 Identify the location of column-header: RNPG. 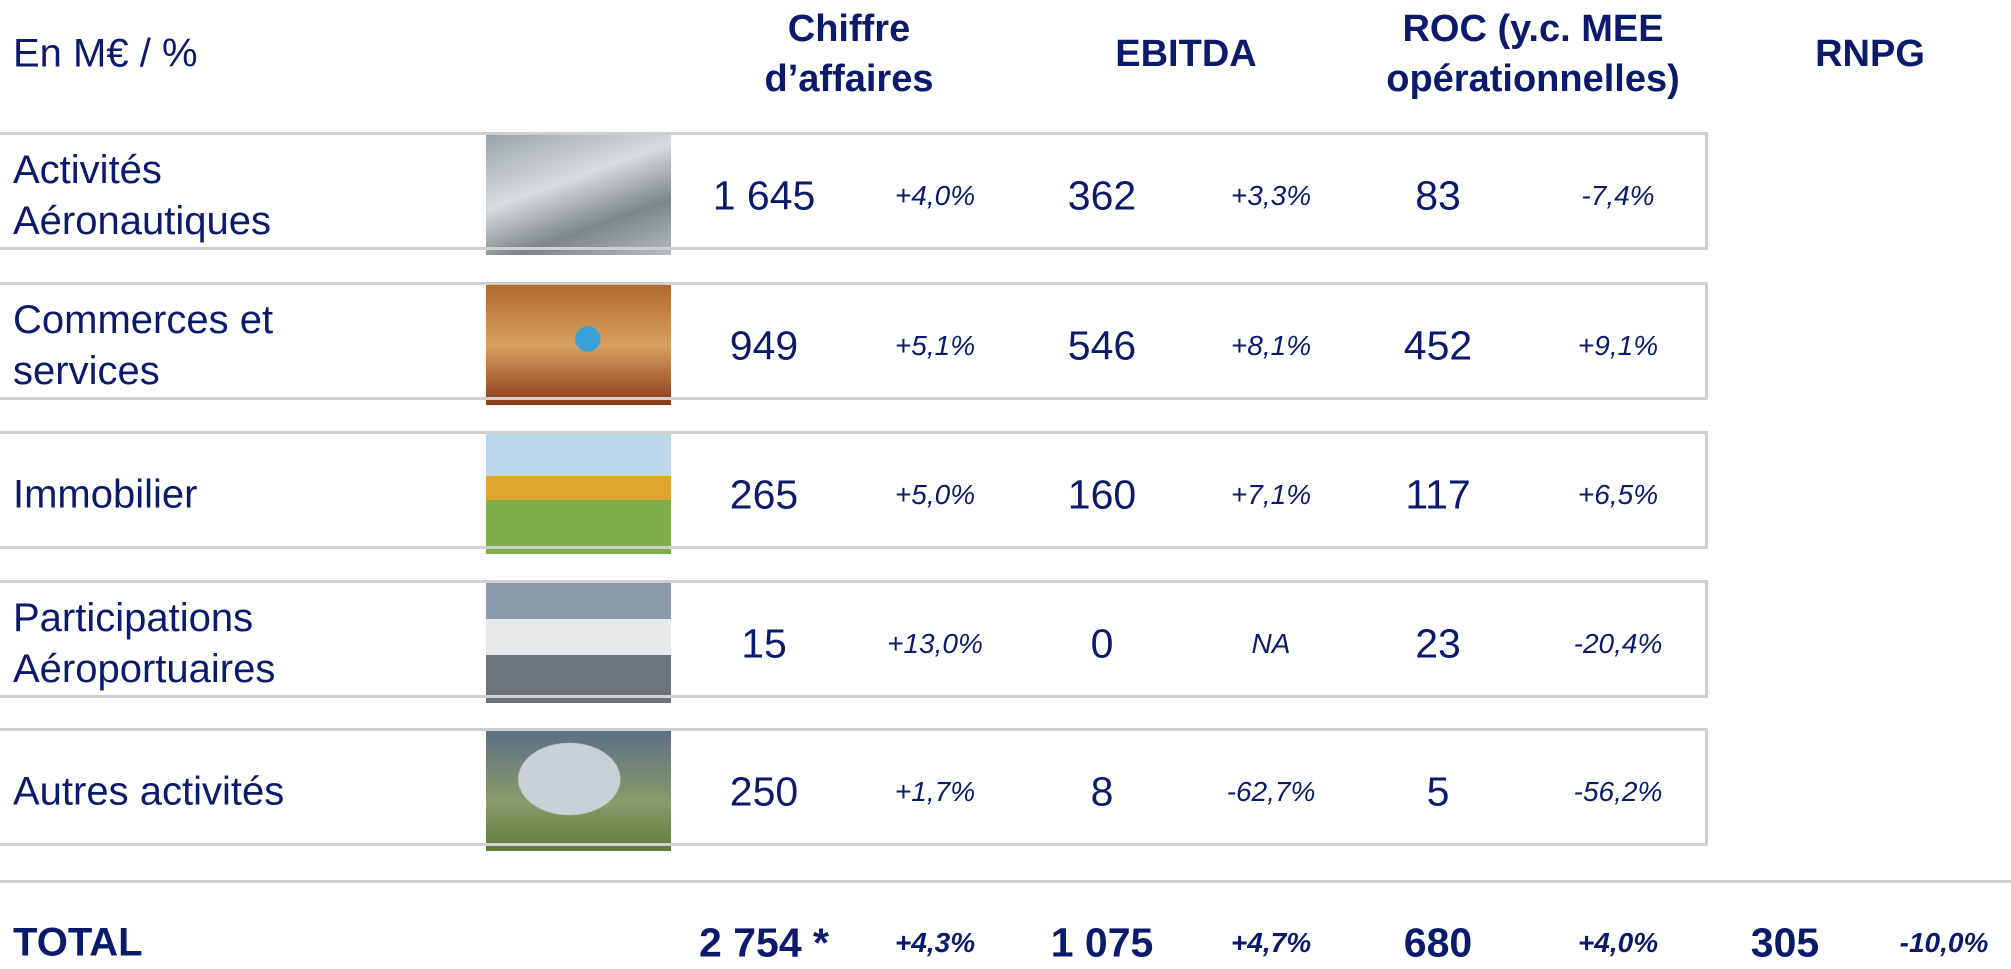
(1870, 54).